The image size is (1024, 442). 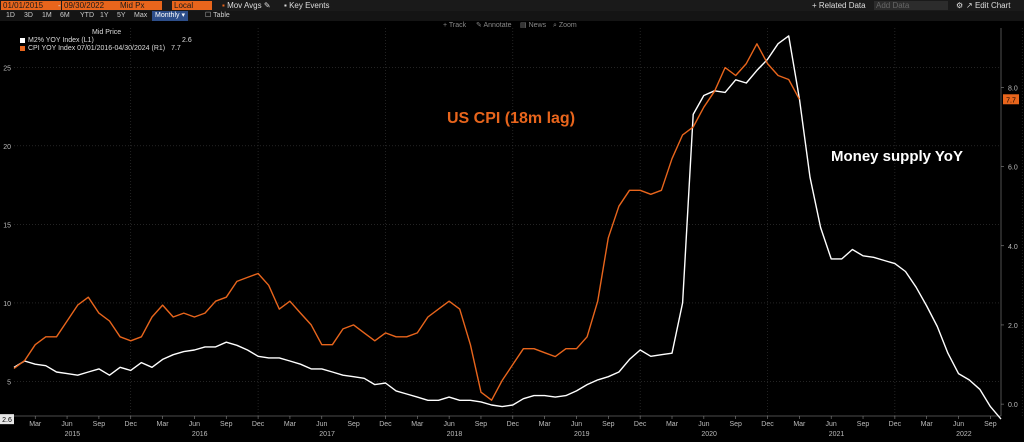 What do you see at coordinates (22, 40) in the screenshot?
I see `legend-swatch-m2` at bounding box center [22, 40].